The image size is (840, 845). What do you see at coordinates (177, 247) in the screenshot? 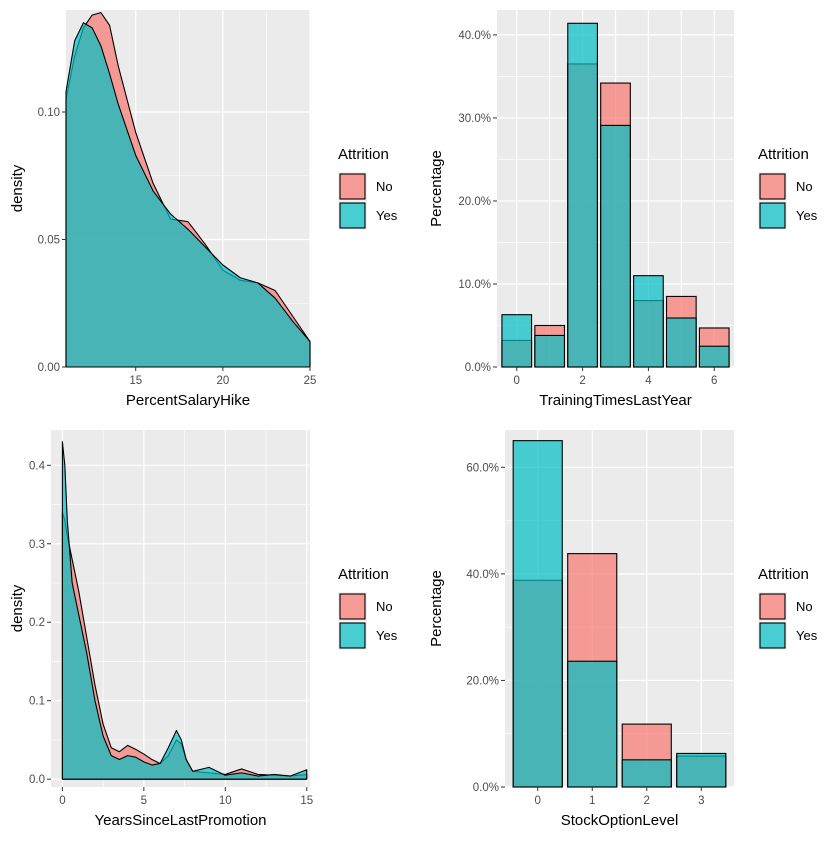
I see `axes: 0.00 0.05 0.10 15 20 25` at bounding box center [177, 247].